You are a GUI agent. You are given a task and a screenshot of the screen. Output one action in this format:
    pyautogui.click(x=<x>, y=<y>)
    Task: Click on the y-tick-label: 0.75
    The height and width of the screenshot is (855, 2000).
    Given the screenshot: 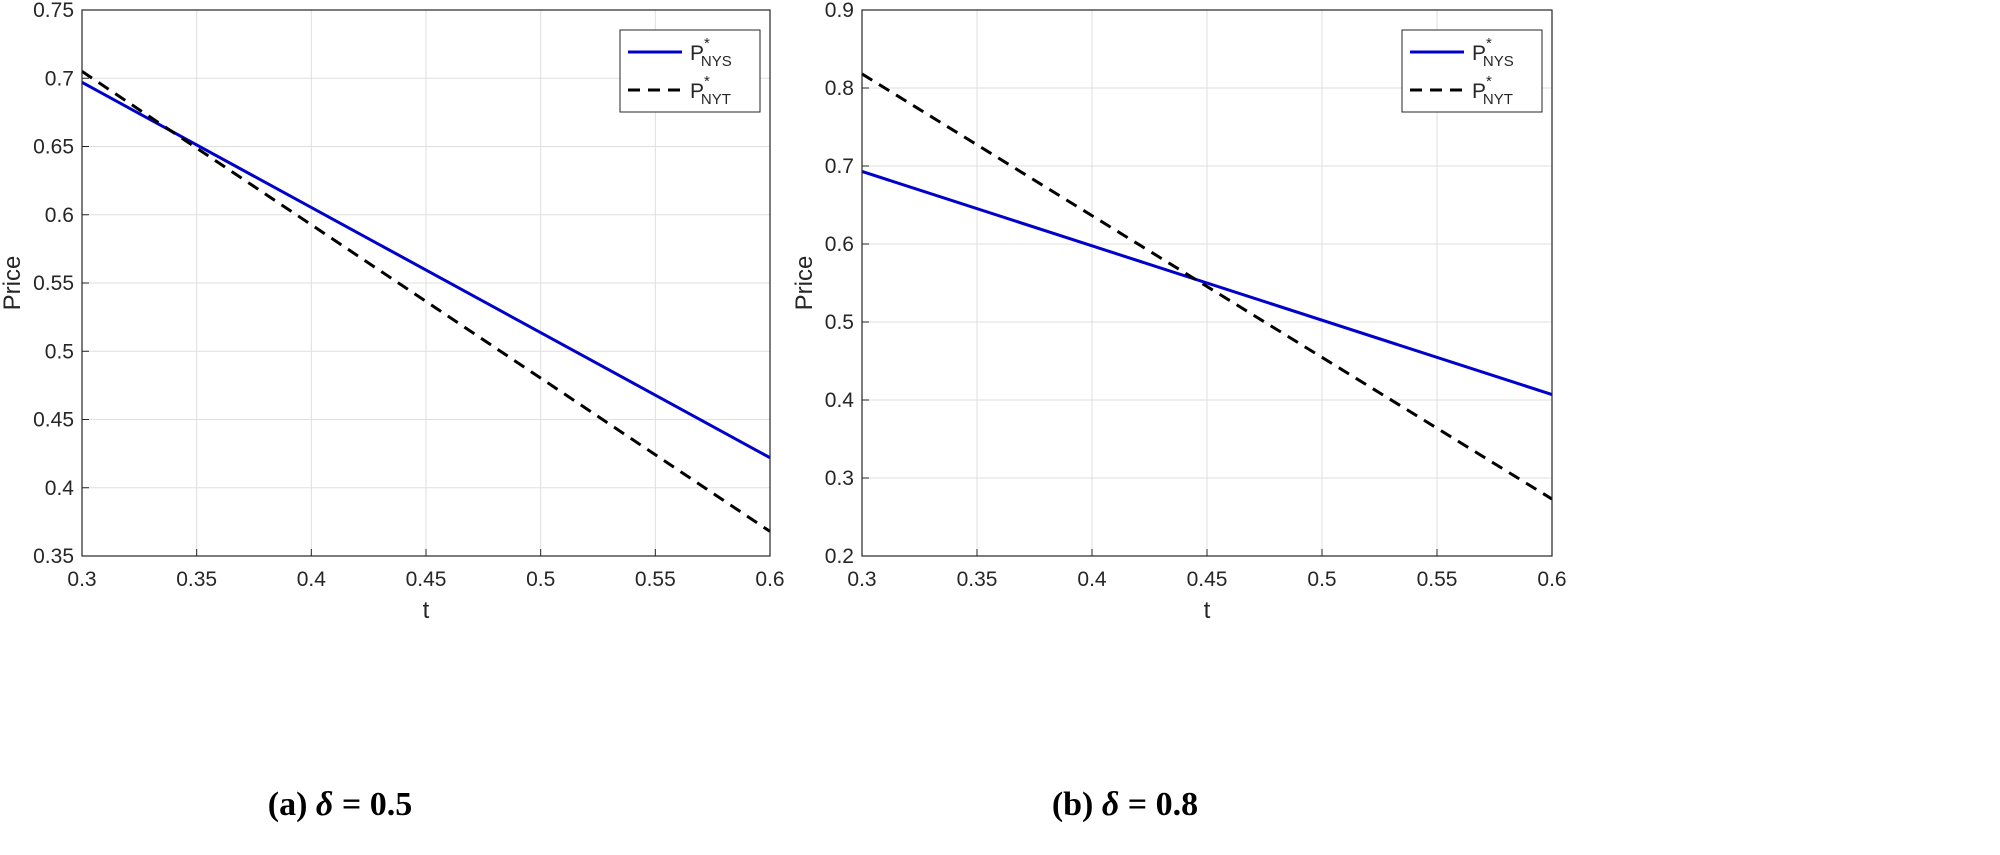 What is the action you would take?
    pyautogui.click(x=53, y=11)
    